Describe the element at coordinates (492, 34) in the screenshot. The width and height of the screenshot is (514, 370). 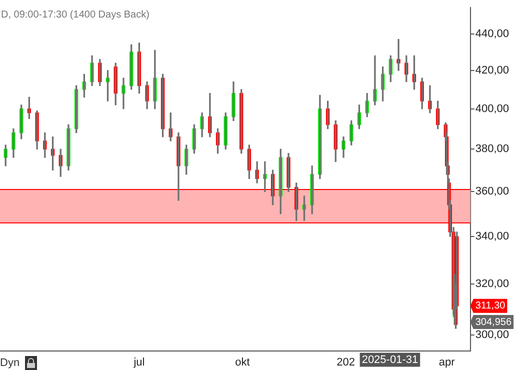
I see `y-tick-label: 440,00` at that location.